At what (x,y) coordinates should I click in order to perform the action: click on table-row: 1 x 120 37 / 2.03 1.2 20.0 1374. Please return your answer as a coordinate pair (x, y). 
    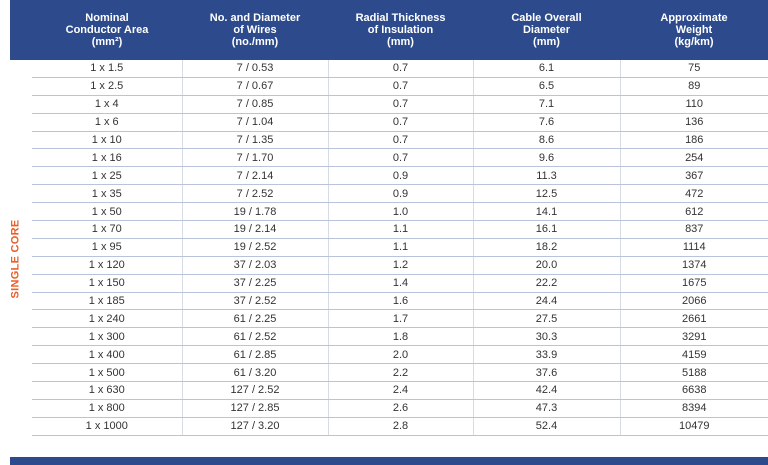
    Looking at the image, I should click on (389, 265).